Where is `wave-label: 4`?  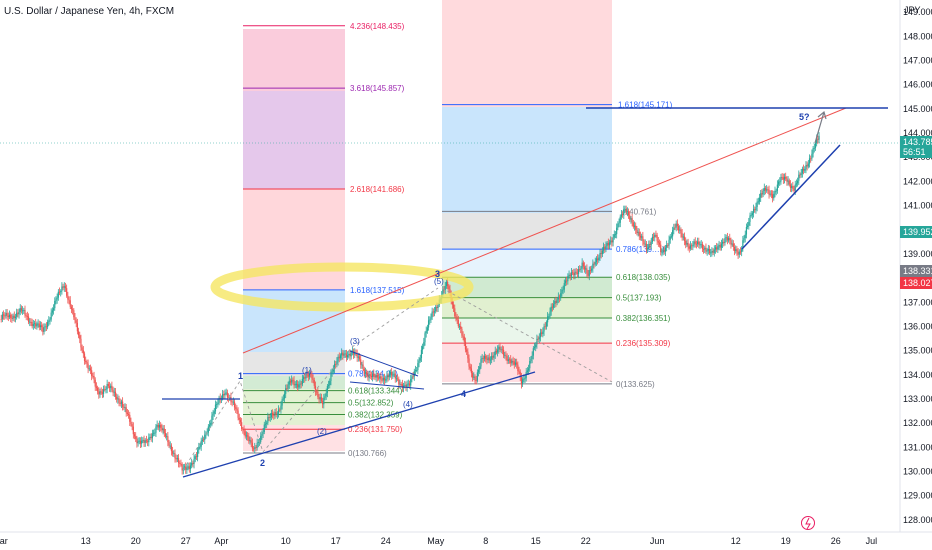
wave-label: 4 is located at coordinates (463, 394).